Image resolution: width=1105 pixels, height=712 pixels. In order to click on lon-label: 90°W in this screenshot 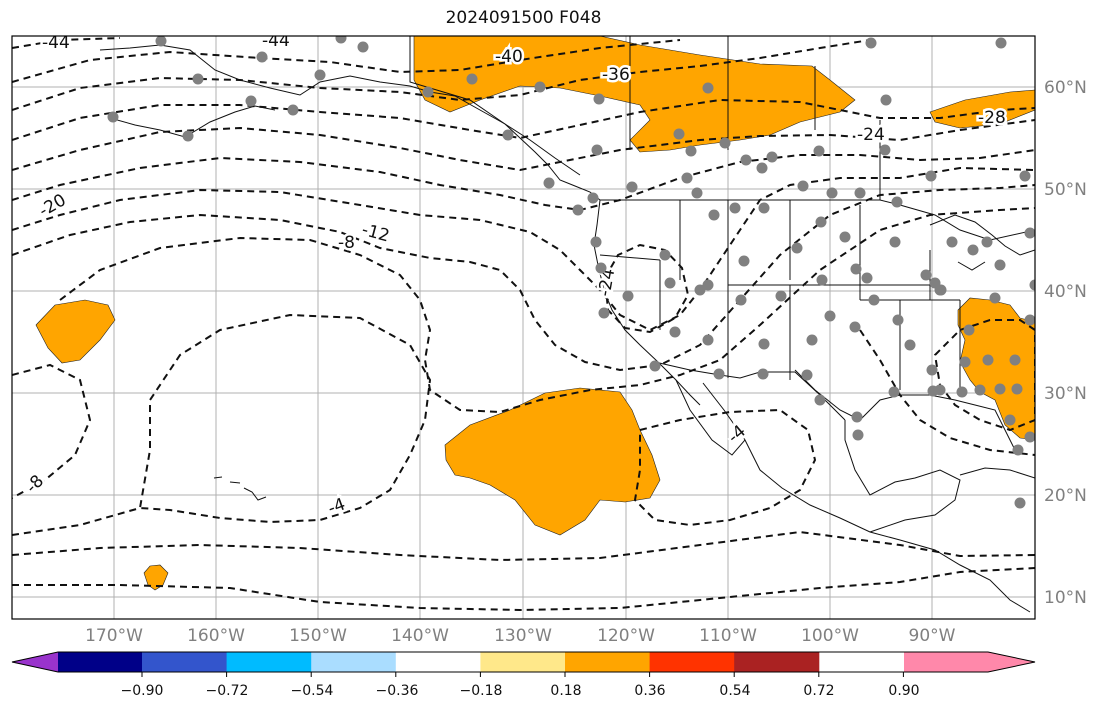, I will do `click(932, 636)`.